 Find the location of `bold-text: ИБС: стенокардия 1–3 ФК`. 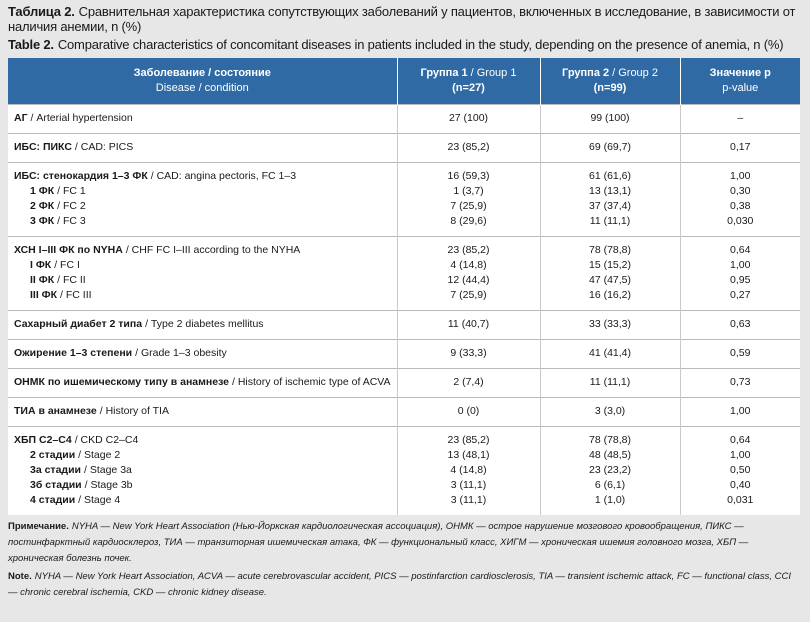

bold-text: ИБС: стенокардия 1–3 ФК is located at coordinates (81, 176).